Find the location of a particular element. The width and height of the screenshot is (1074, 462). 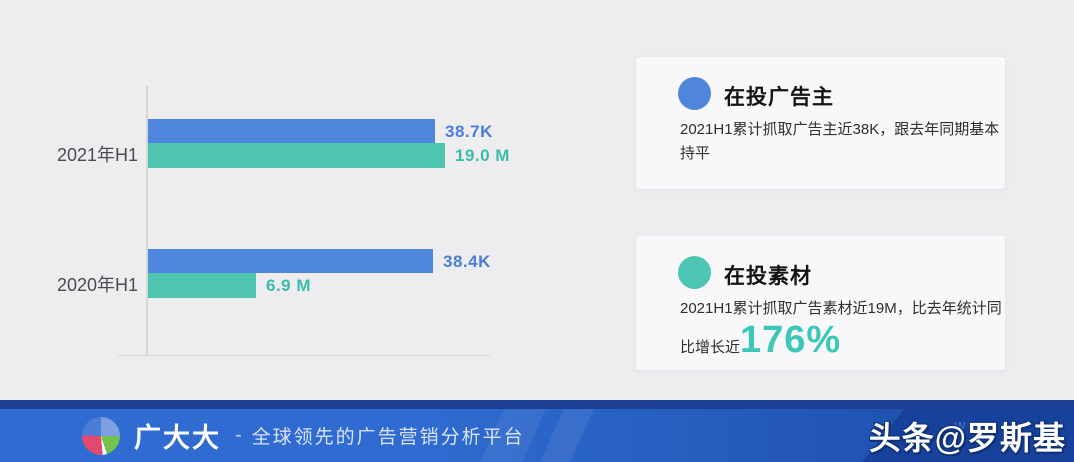

card-creatives-body: 2021H1累计抓取广告素材近19M，比去年统计同比增长近176% is located at coordinates (844, 328).